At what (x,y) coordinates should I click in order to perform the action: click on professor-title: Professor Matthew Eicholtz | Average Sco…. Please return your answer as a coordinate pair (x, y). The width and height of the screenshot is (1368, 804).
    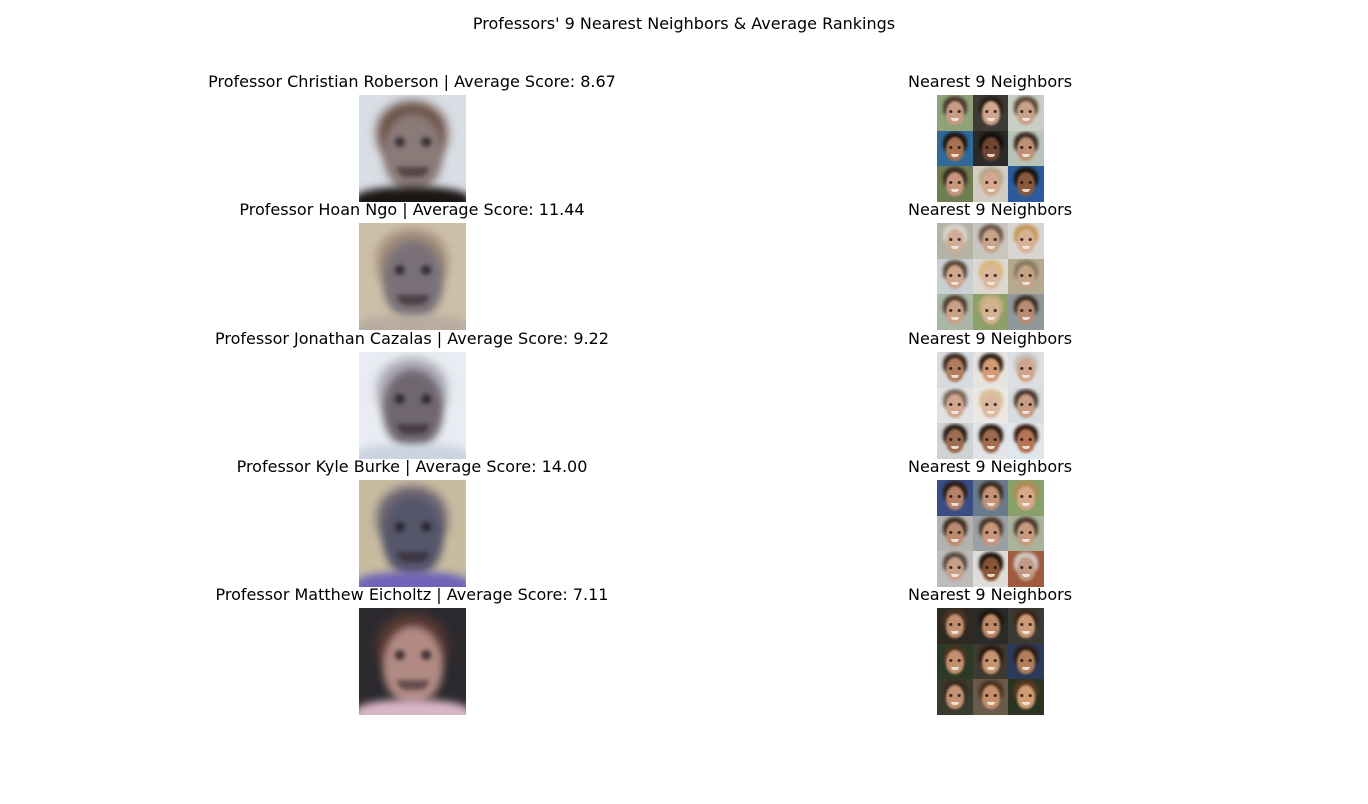
    Looking at the image, I should click on (412, 594).